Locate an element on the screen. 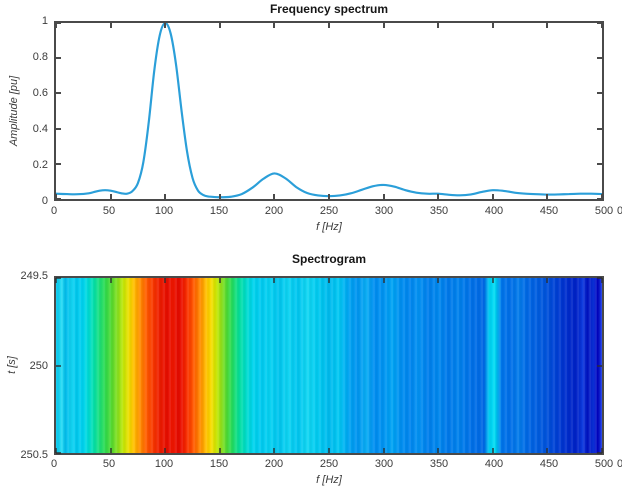  y-tick-label: 0 is located at coordinates (44, 201).